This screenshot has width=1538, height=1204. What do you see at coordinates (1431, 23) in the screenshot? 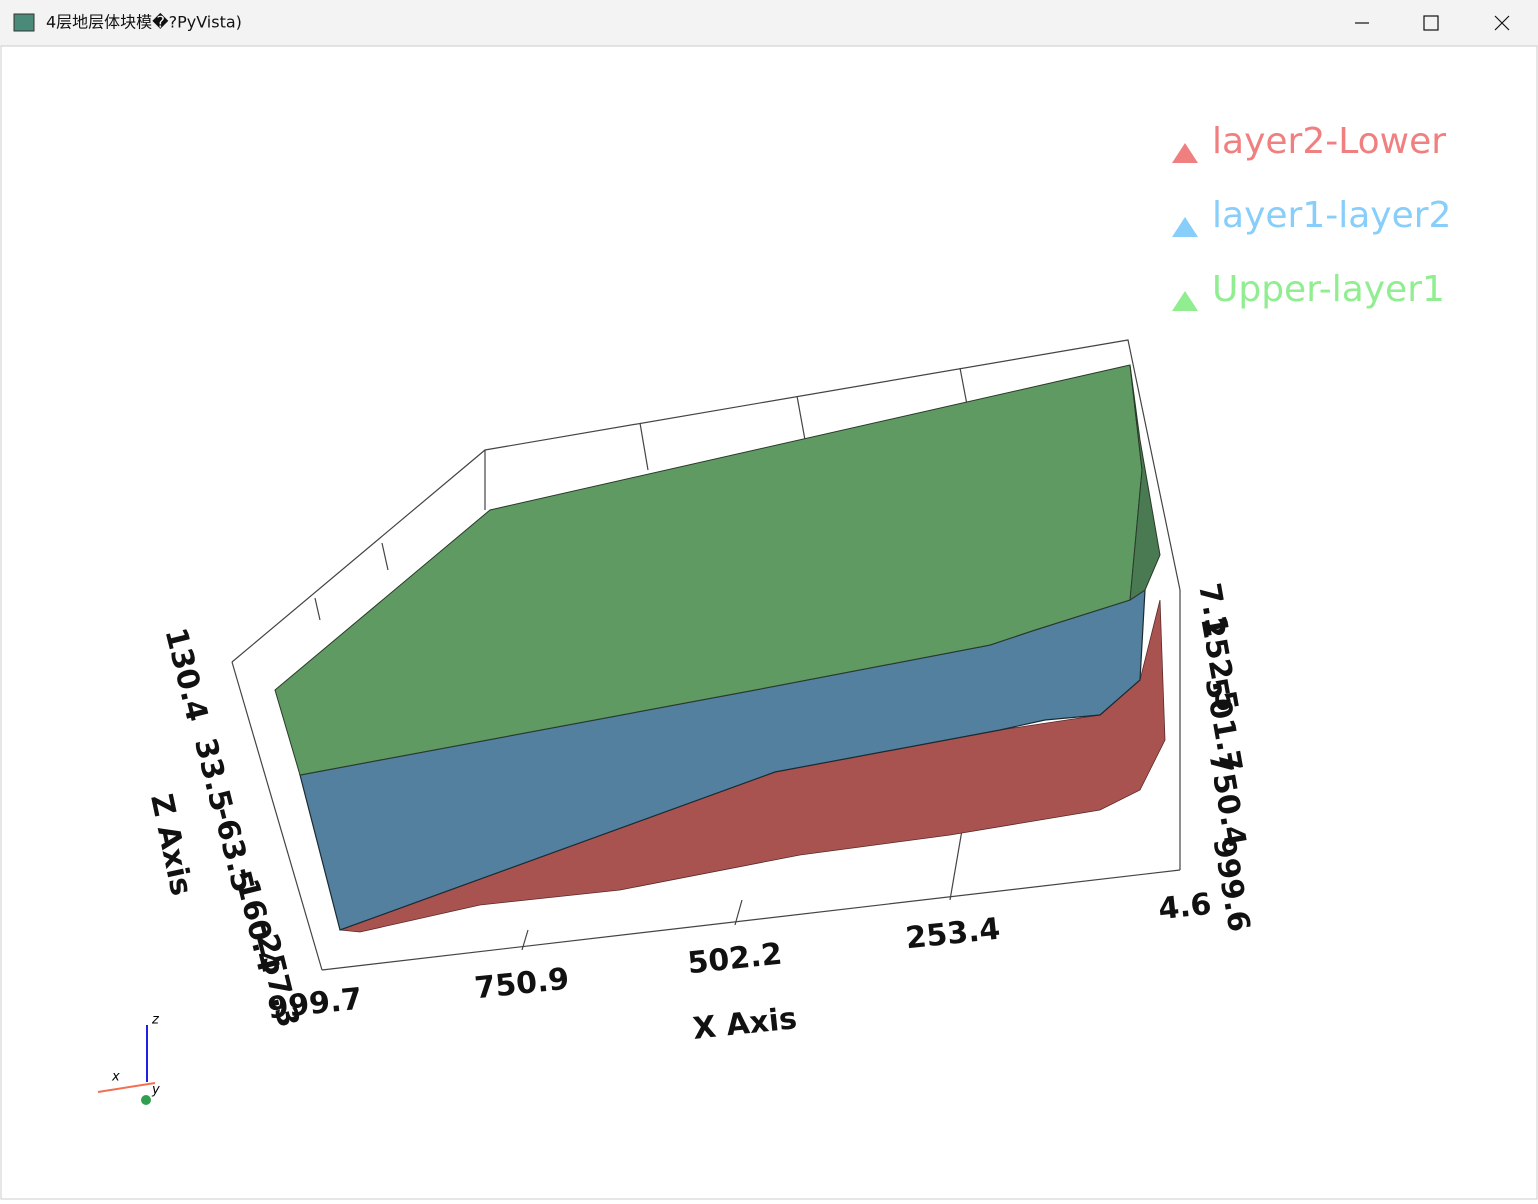
I see `maximize-button` at bounding box center [1431, 23].